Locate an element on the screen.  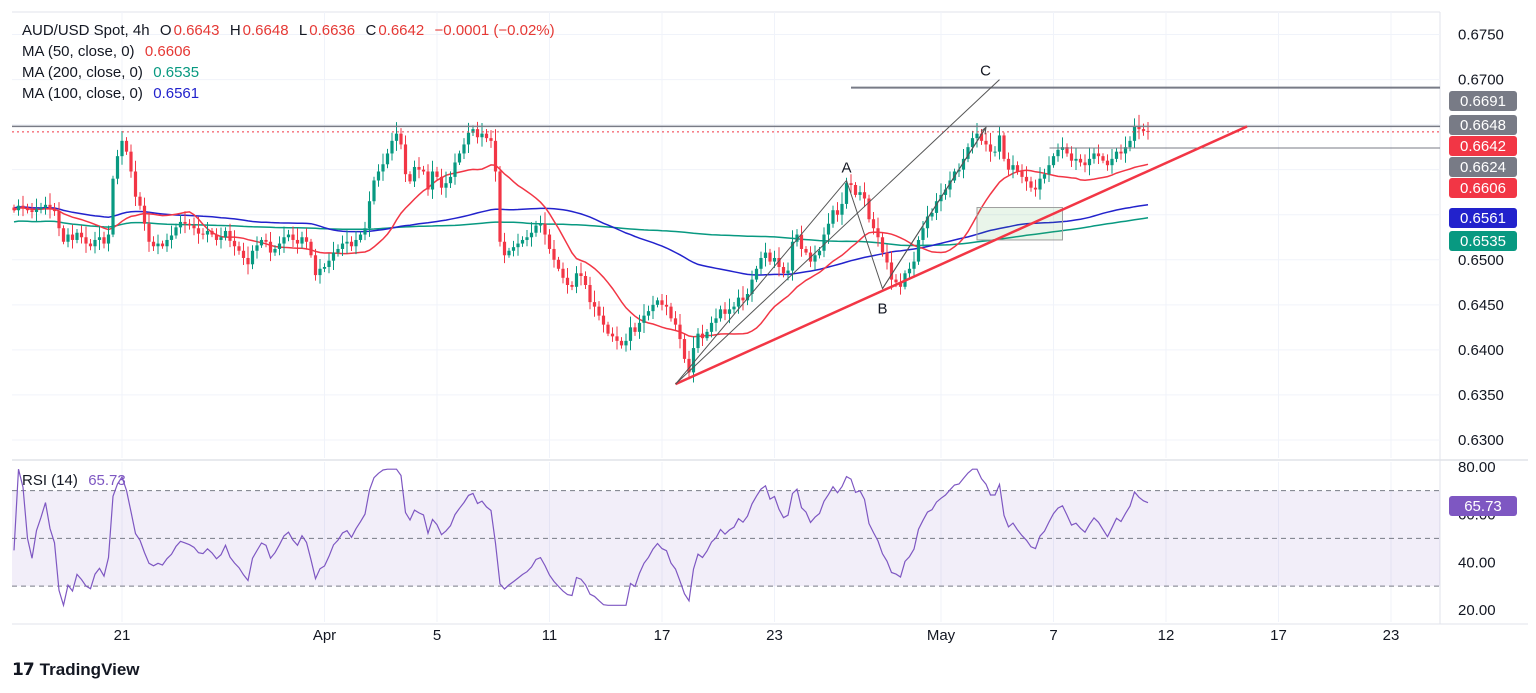
price-axis-badge-label: 0.6561 is located at coordinates (1483, 218).